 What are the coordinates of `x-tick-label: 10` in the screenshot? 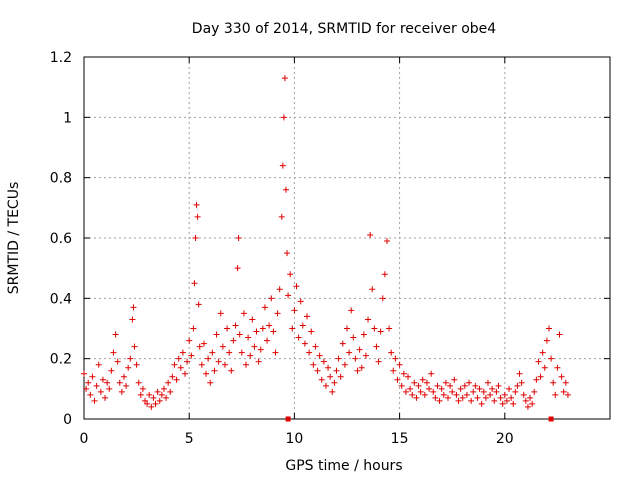 It's located at (294, 439).